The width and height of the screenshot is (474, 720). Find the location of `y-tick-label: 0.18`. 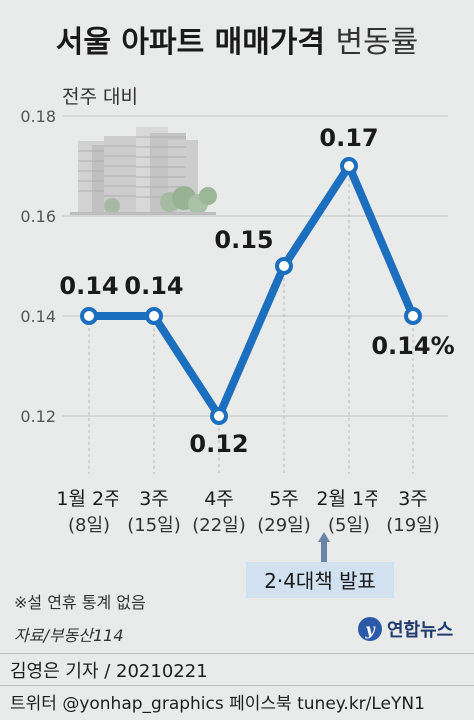

y-tick-label: 0.18 is located at coordinates (38, 116).